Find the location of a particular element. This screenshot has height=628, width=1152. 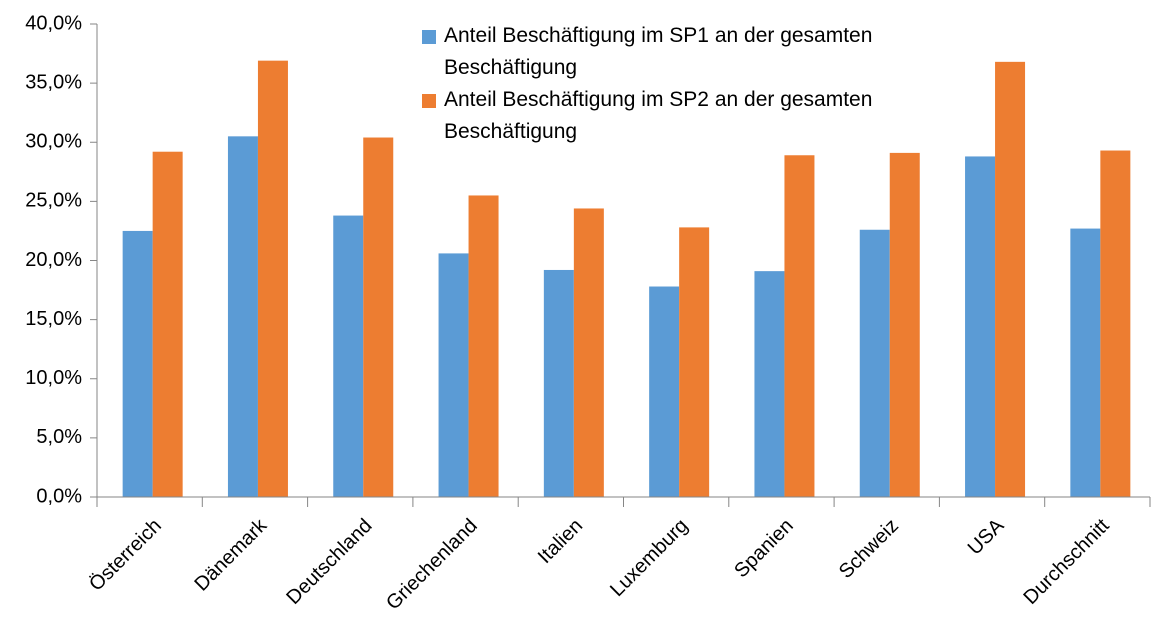

x-tick-label: Schweiz is located at coordinates (869, 549).